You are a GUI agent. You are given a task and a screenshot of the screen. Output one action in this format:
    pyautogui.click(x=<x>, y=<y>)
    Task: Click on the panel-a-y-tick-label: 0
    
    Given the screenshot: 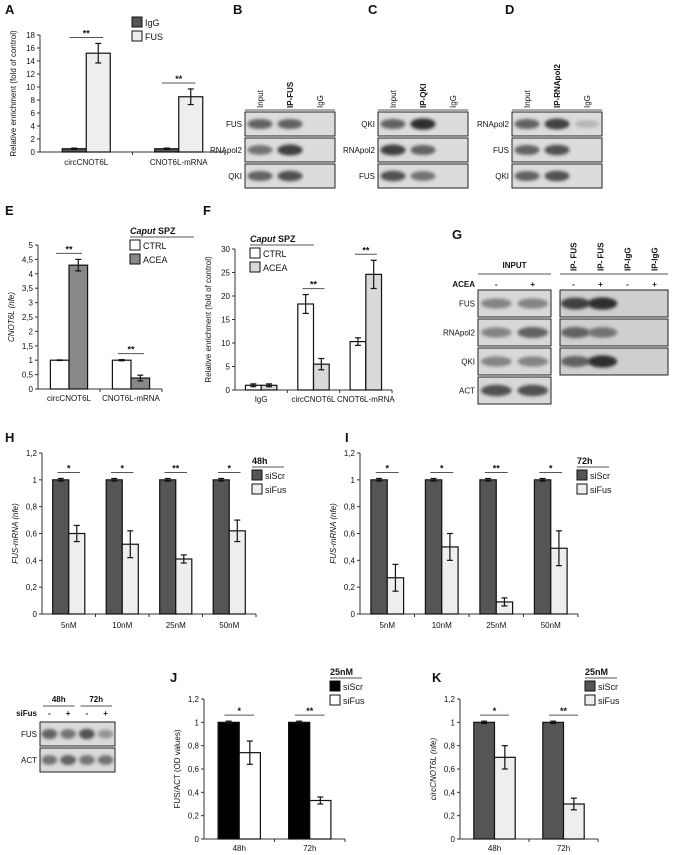 What is the action you would take?
    pyautogui.click(x=33, y=152)
    